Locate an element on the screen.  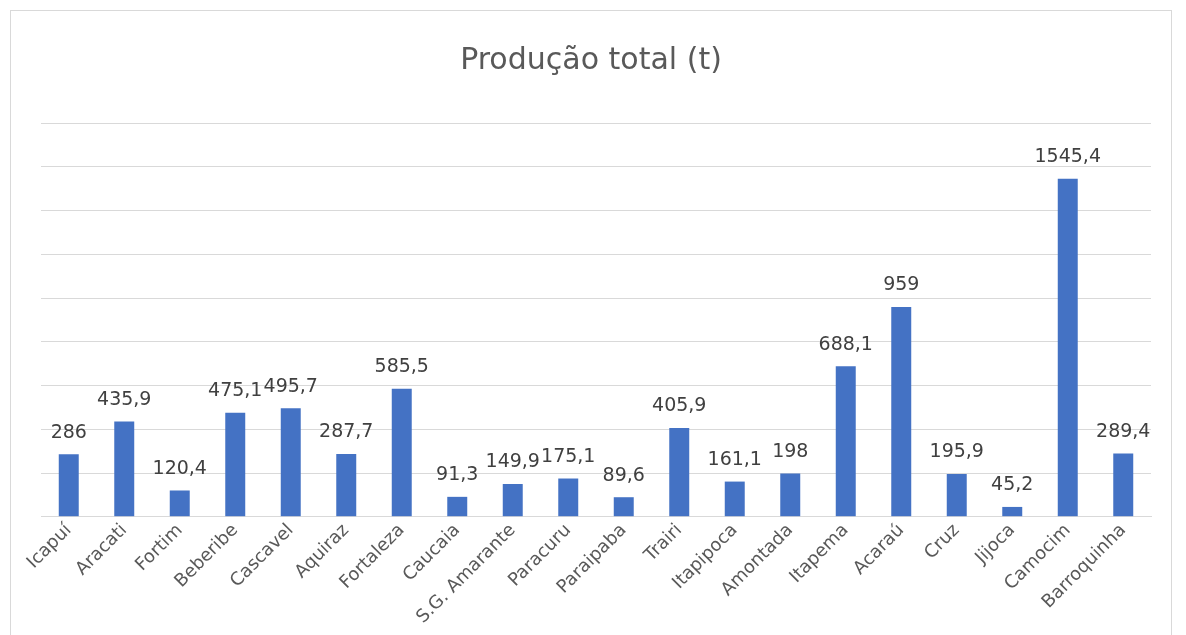
data-label: 585,5 is located at coordinates (401, 365).